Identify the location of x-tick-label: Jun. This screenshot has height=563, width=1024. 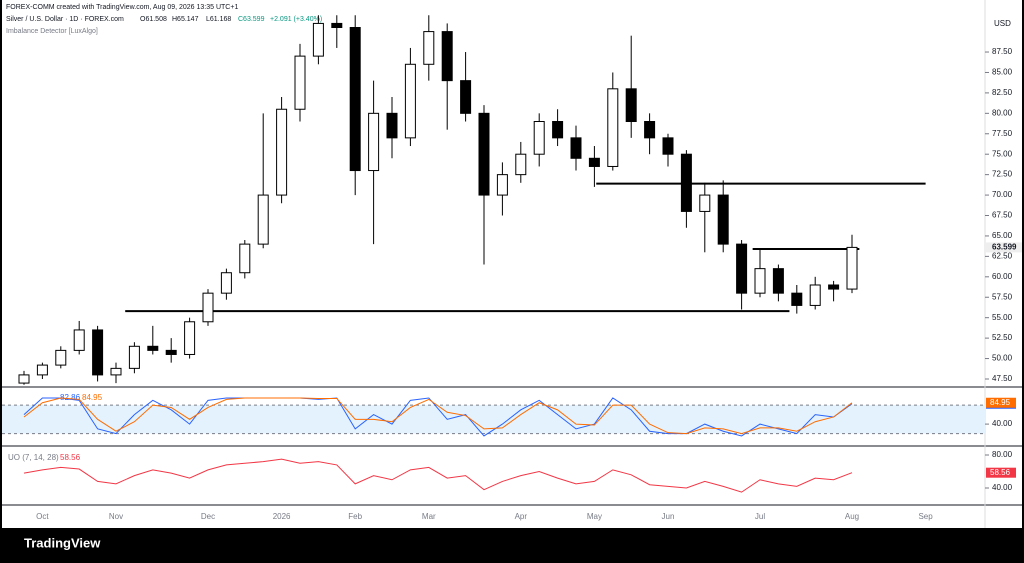
(668, 516).